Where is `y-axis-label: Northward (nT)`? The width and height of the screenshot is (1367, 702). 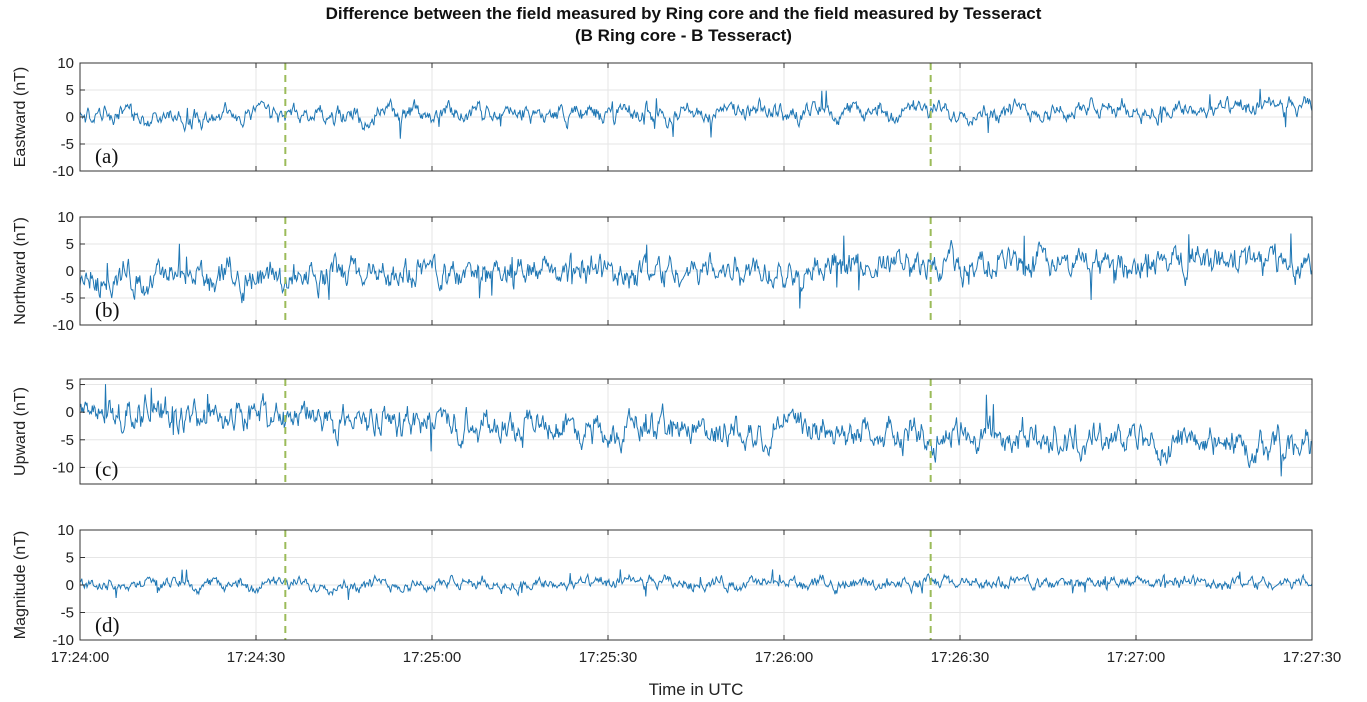
y-axis-label: Northward (nT) is located at coordinates (20, 271).